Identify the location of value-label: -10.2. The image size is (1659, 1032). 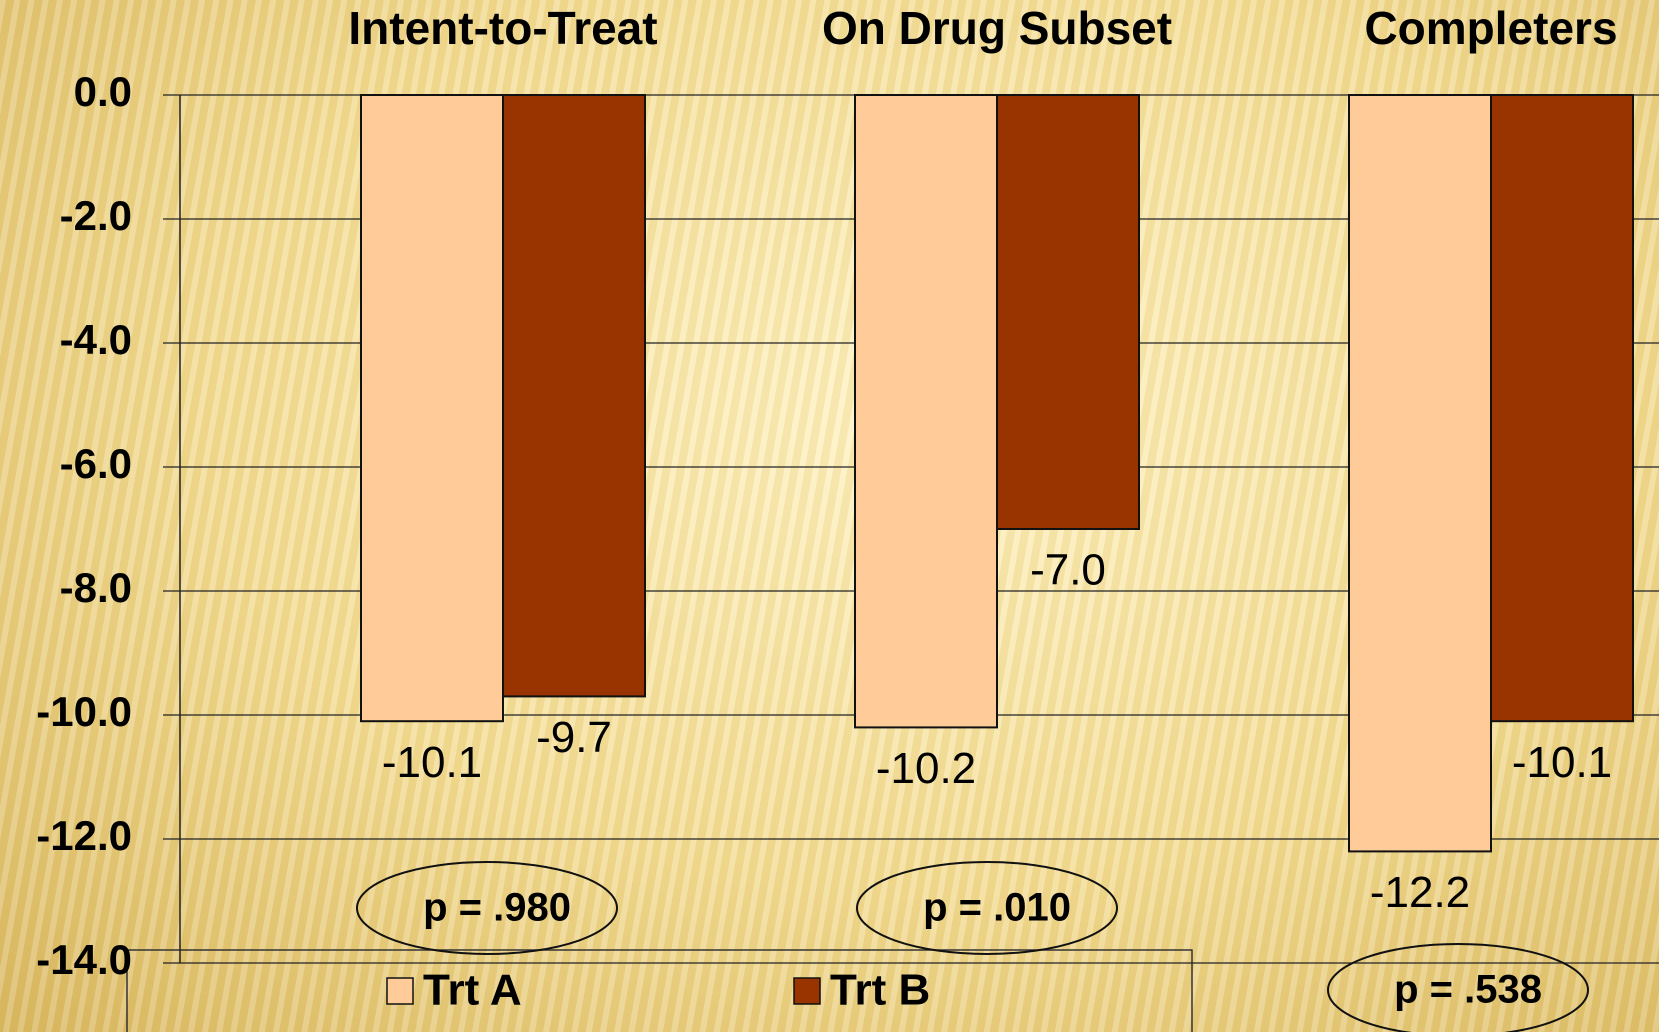
(926, 768).